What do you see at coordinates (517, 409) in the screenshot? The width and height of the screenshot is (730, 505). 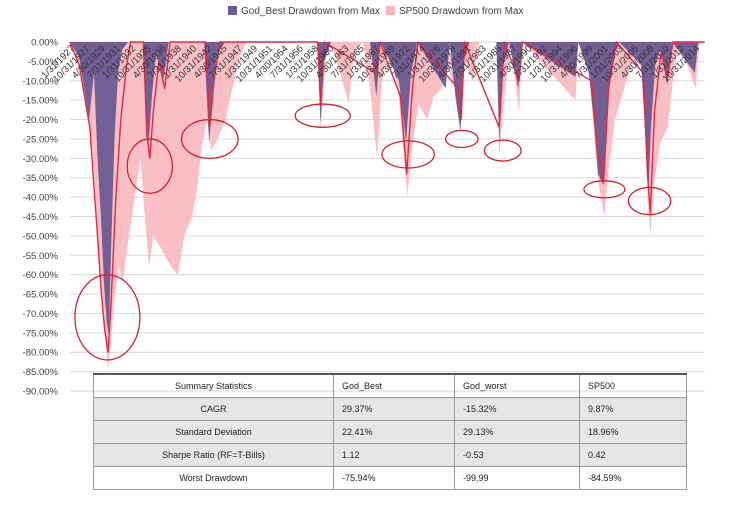 I see `table-cell: -15.32%` at bounding box center [517, 409].